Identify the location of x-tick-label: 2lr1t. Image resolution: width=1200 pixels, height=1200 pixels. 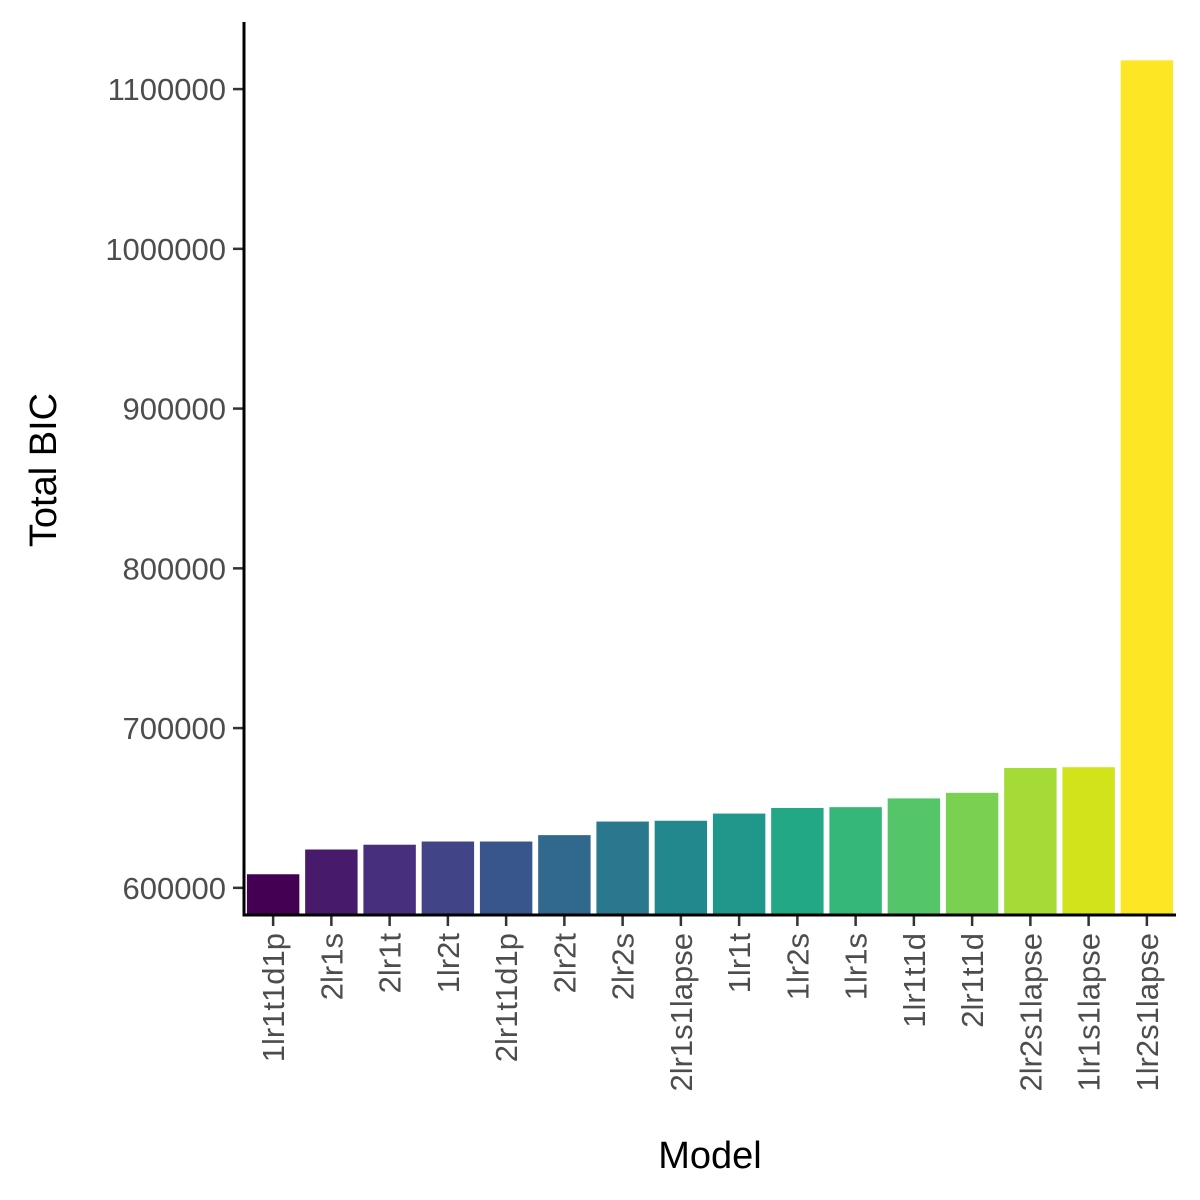
(390, 963).